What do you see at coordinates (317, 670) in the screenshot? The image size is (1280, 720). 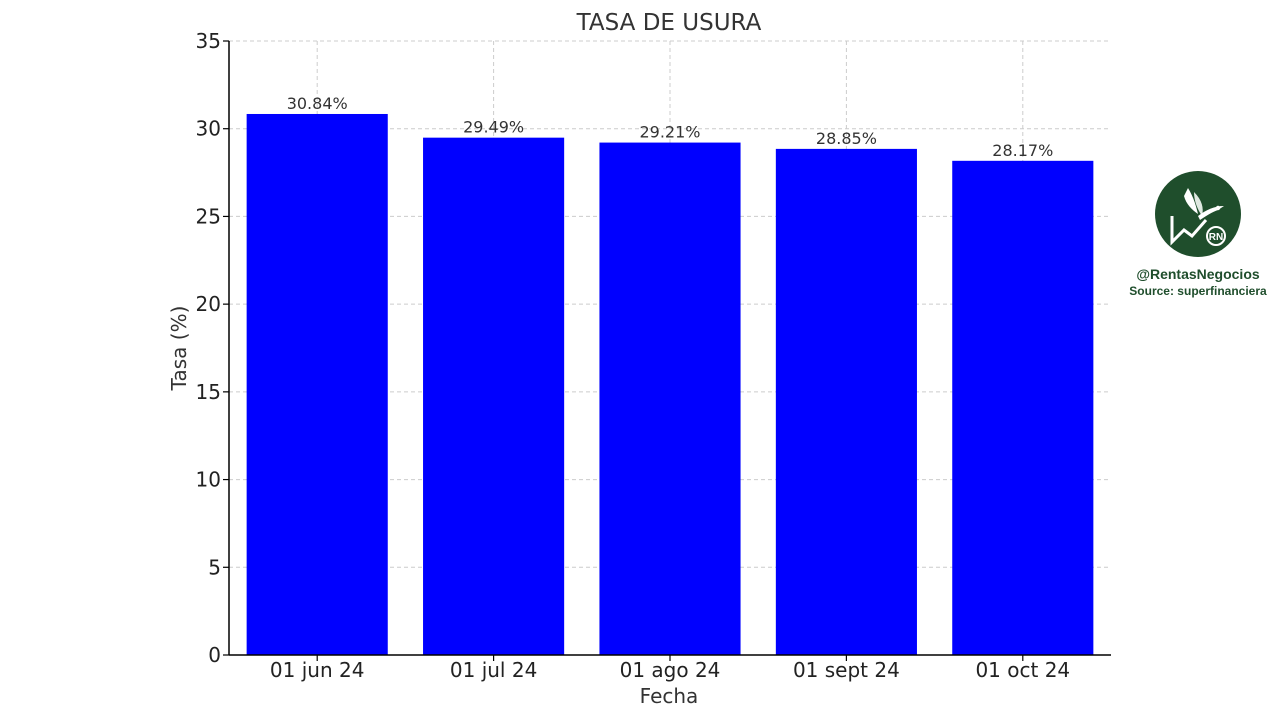 I see `x-tick-label: 01 jun 24` at bounding box center [317, 670].